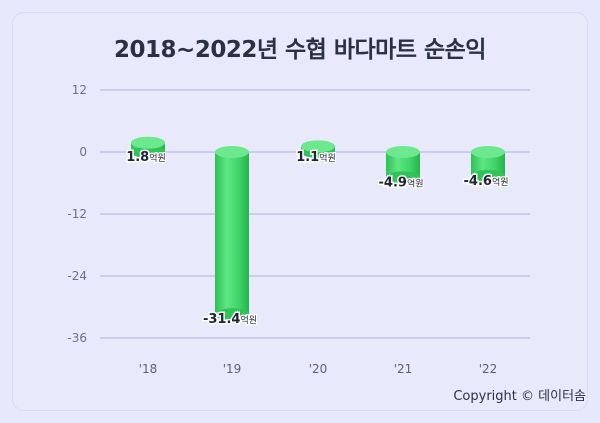  I want to click on bar-value-label: -4.6억원, so click(486, 181).